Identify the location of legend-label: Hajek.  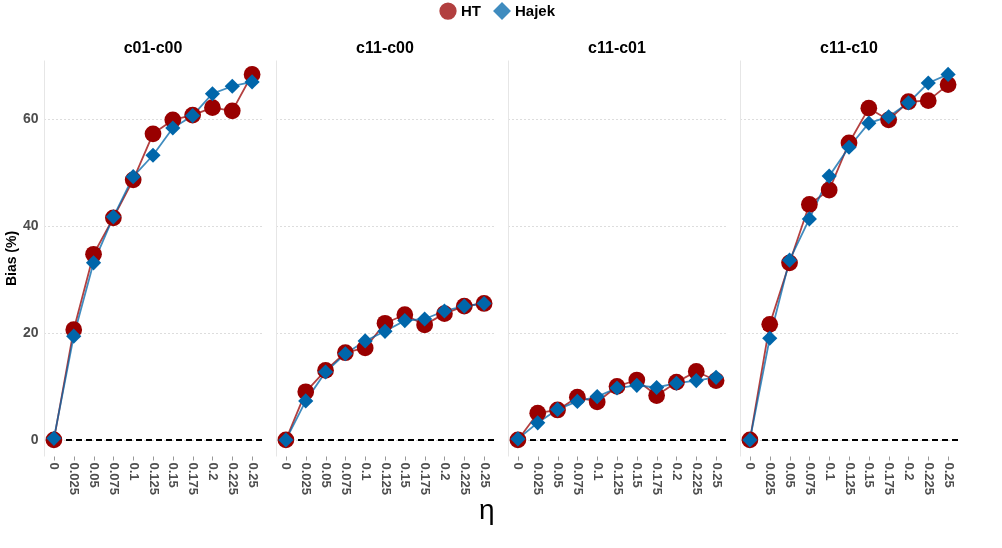
(535, 11).